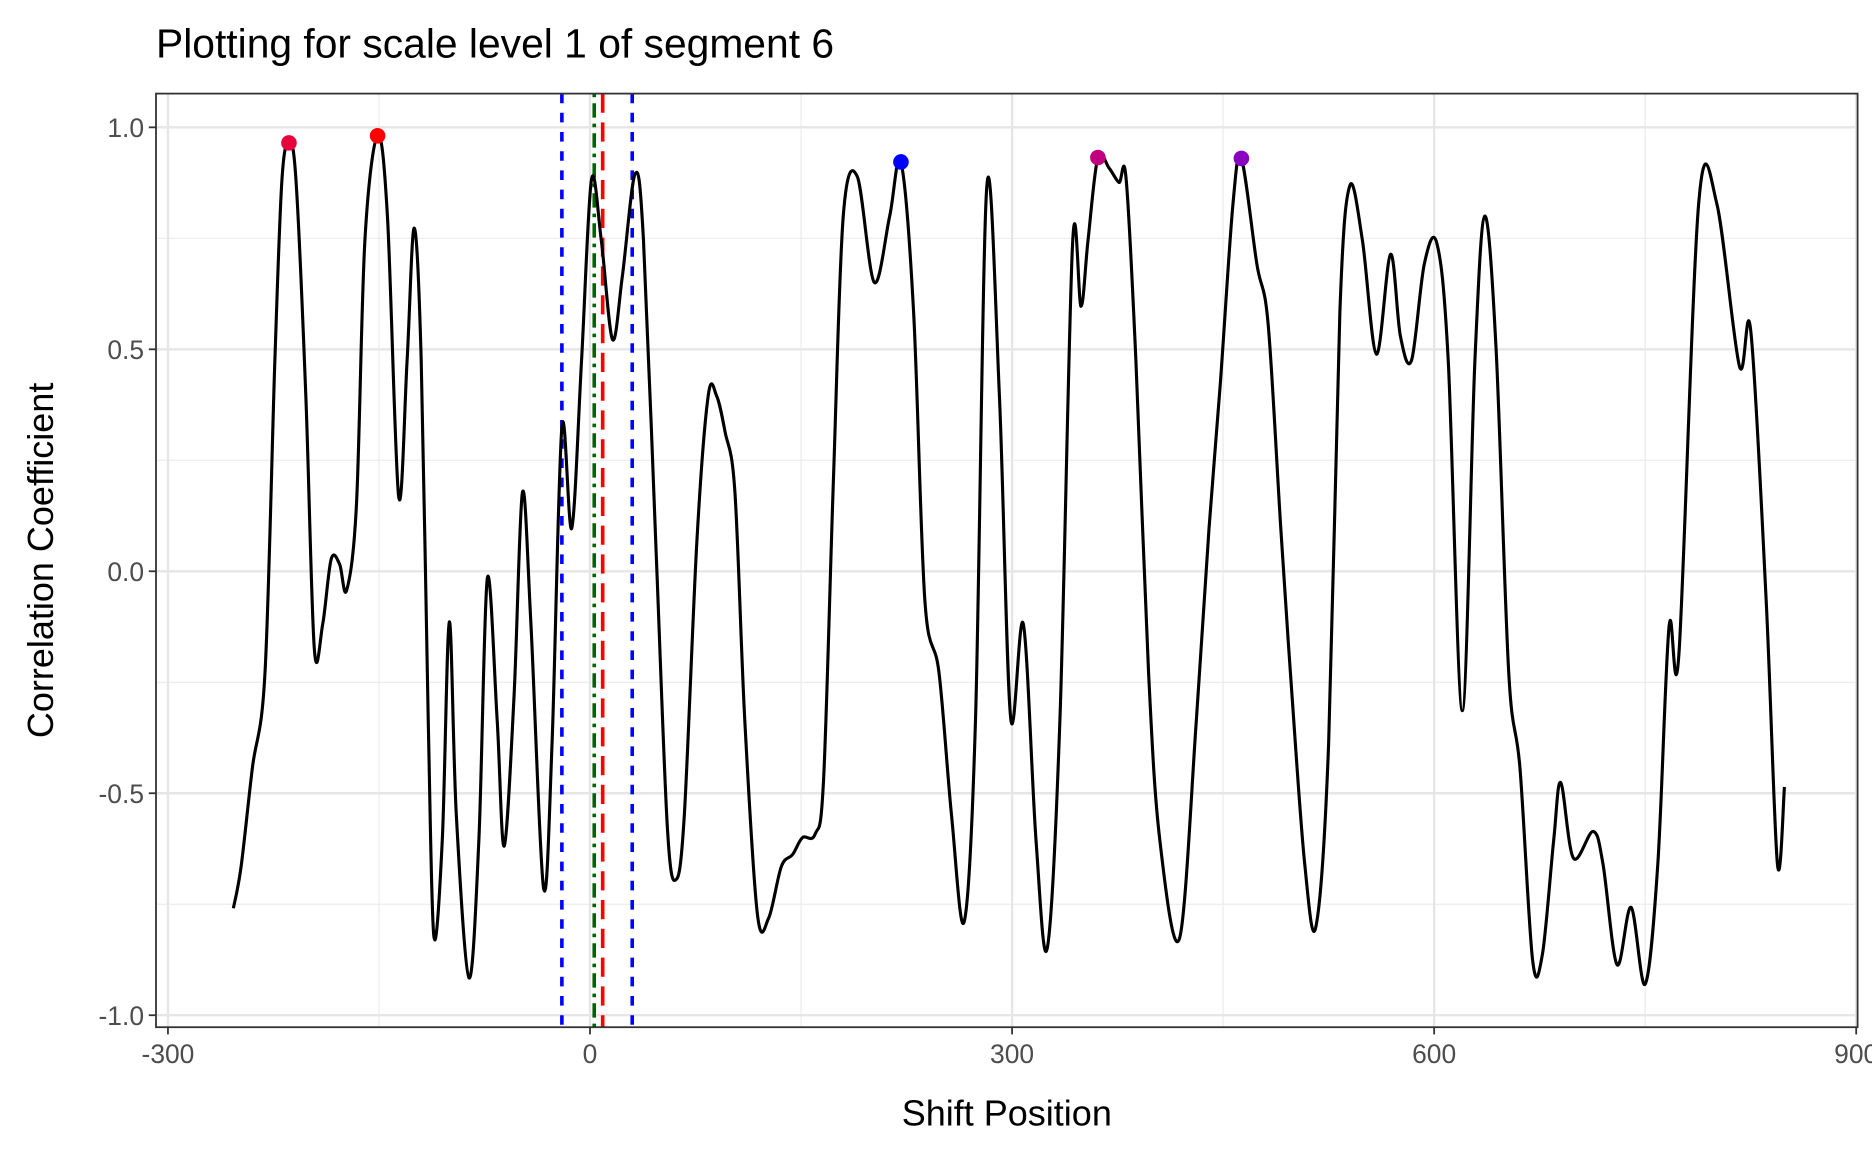 This screenshot has width=1872, height=1152. Describe the element at coordinates (121, 794) in the screenshot. I see `y-tick-label: -0.5` at that location.